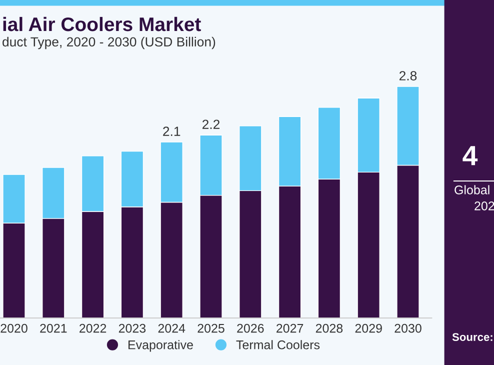  What do you see at coordinates (408, 328) in the screenshot?
I see `x-tick-label: 2030` at bounding box center [408, 328].